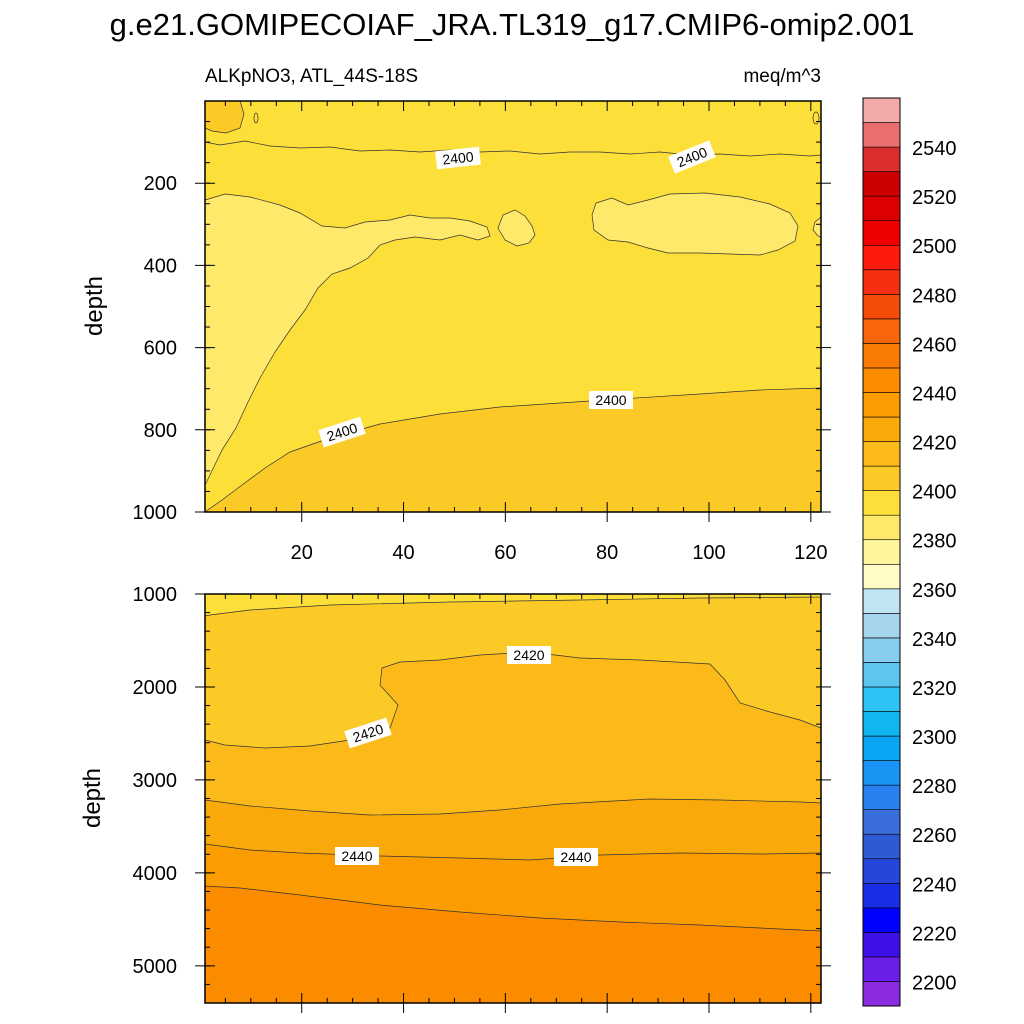 This screenshot has width=1024, height=1024. What do you see at coordinates (934, 738) in the screenshot?
I see `colorbar-tick-label: 2300` at bounding box center [934, 738].